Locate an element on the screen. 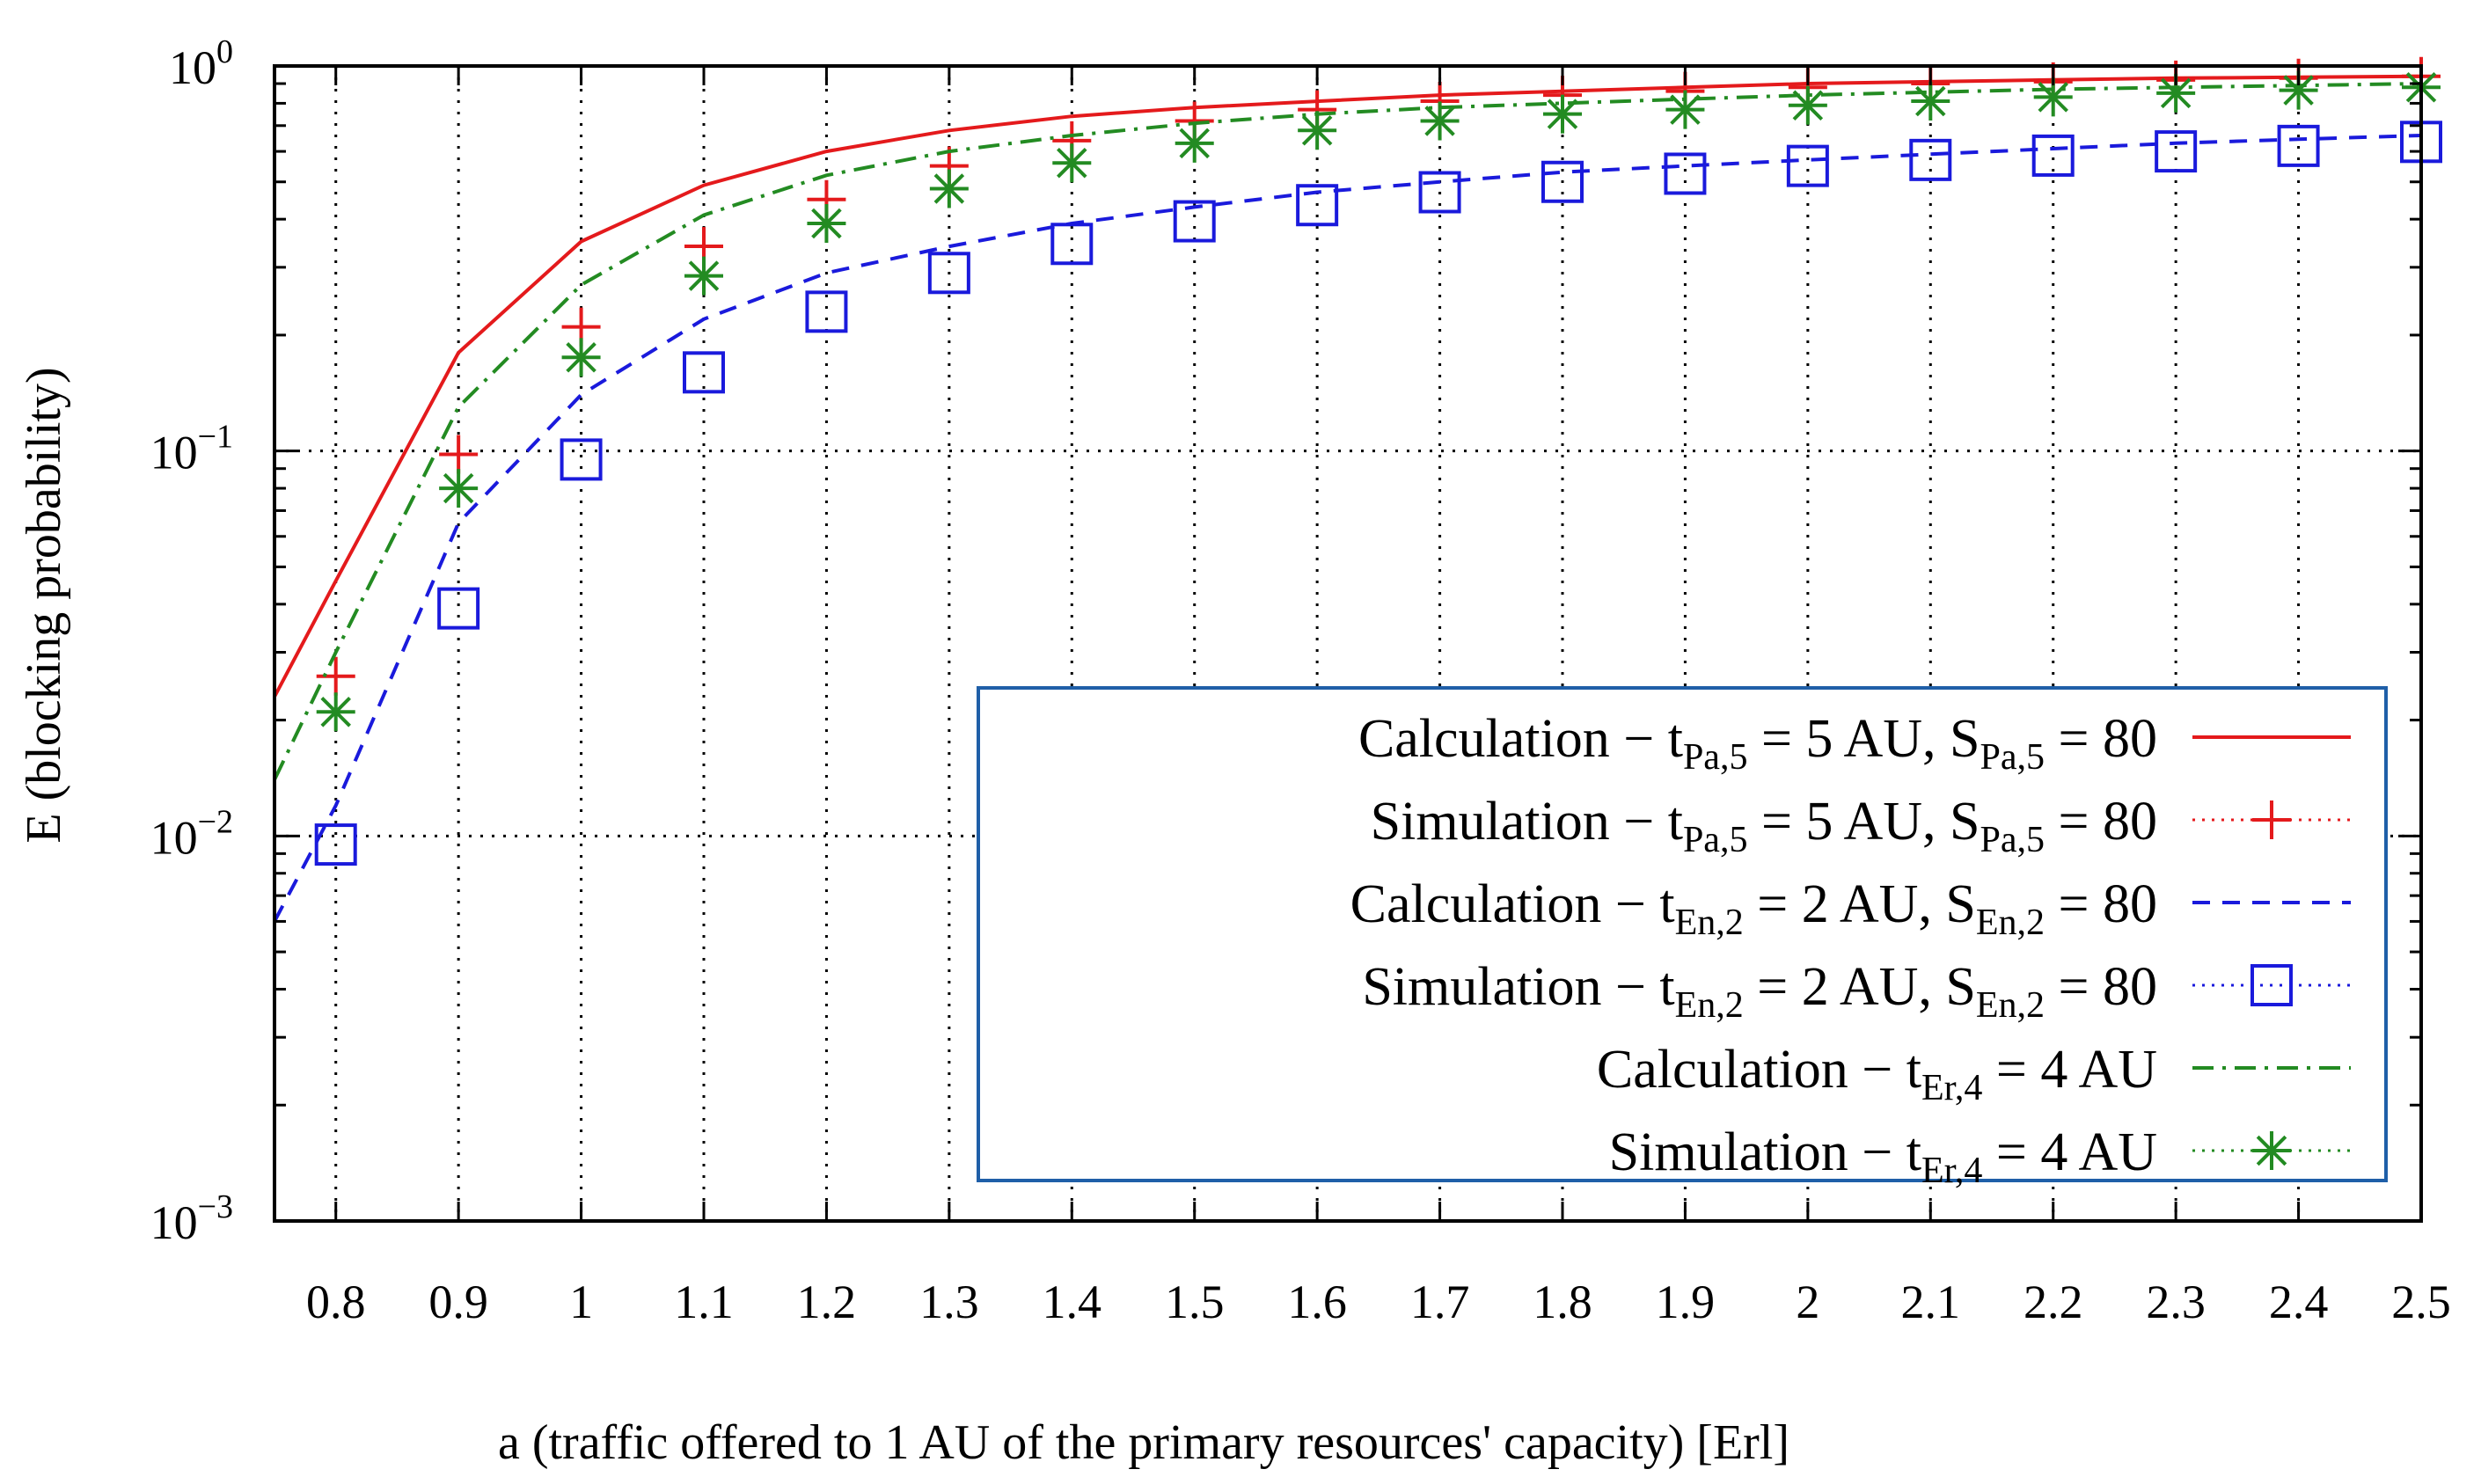  legend-label: Calculation − tPa,5 = 5 AU, SPa,5 = 80 is located at coordinates (1757, 743).